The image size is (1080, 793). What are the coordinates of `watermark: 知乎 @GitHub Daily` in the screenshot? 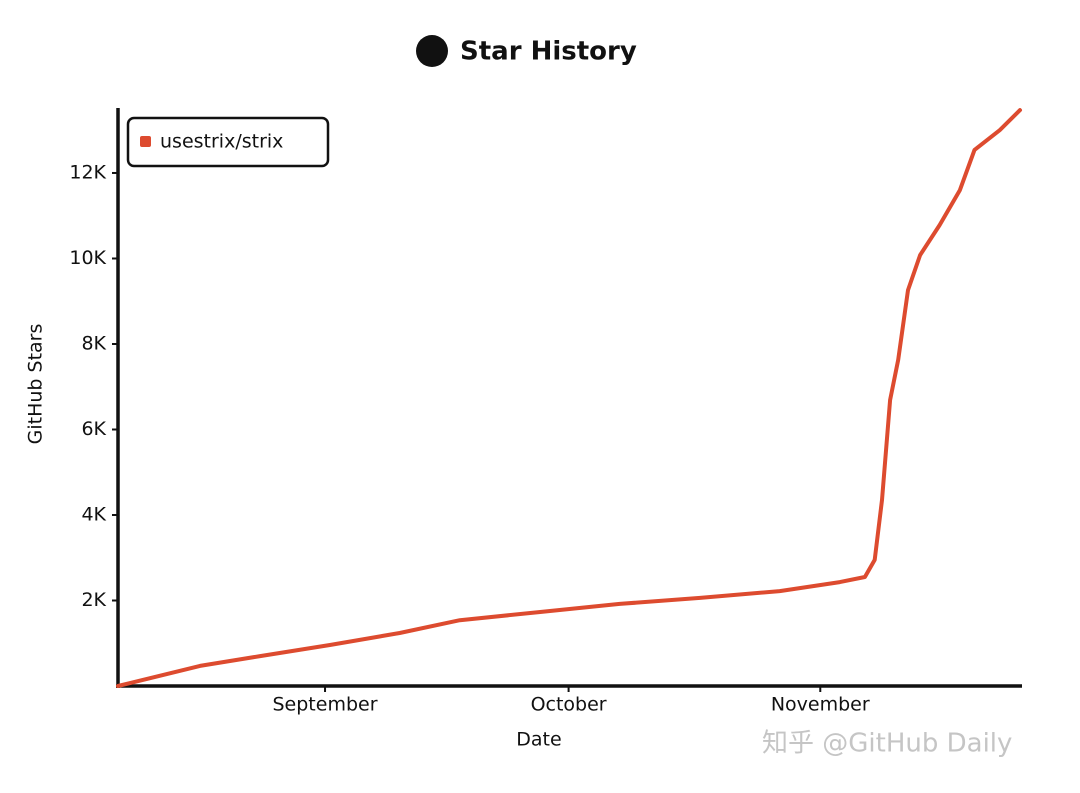 It's located at (887, 744).